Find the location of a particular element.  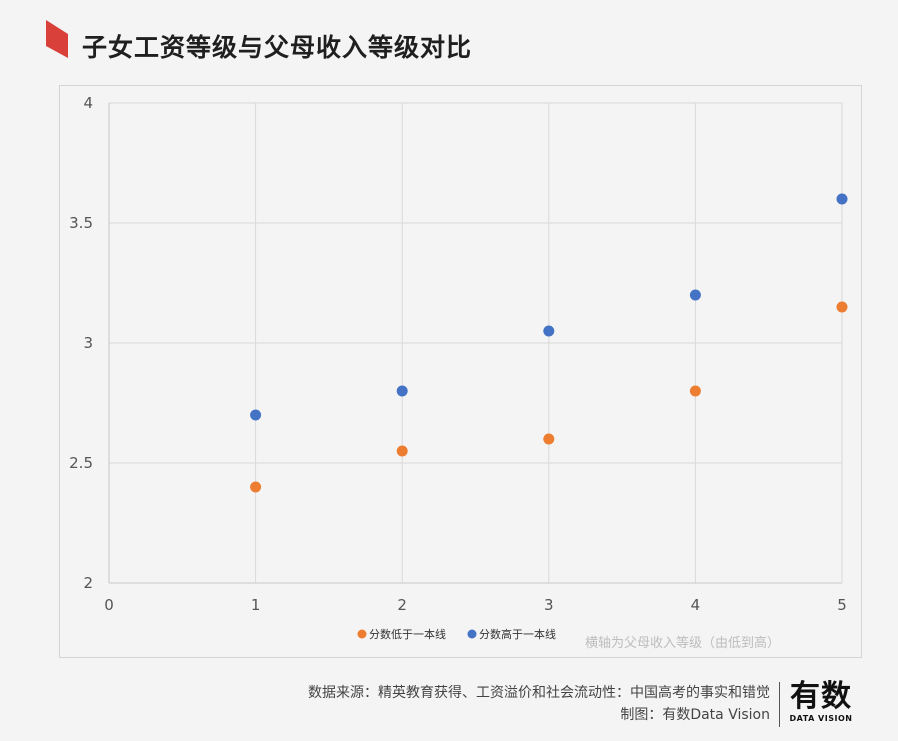

x-axis-note: 横轴为父母收入等级（由低到高） is located at coordinates (682, 643).